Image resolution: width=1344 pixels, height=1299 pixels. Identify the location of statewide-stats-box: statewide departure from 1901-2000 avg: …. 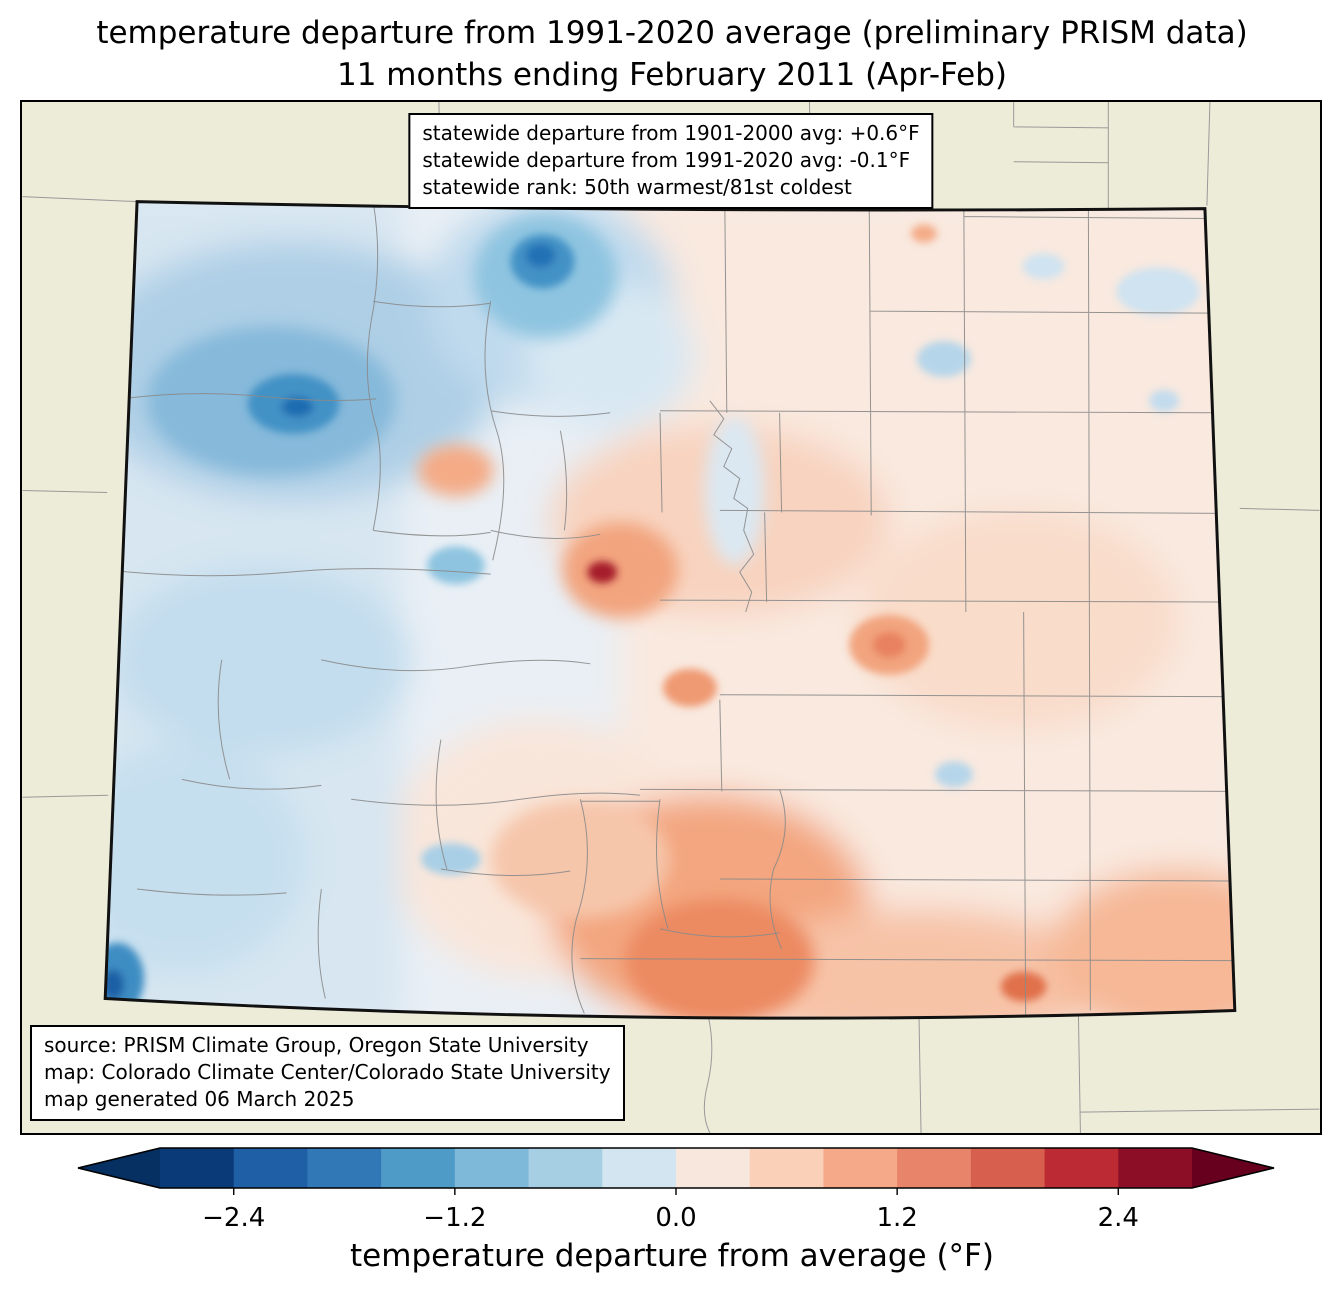
(671, 161).